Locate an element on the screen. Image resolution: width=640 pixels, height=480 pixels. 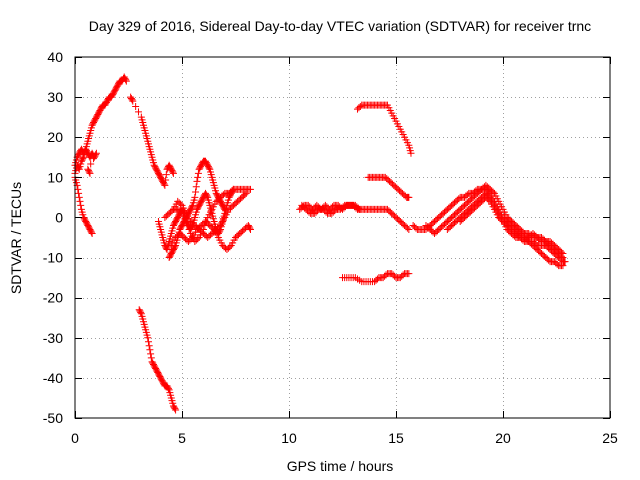
y-tick-label: -30 is located at coordinates (53, 338).